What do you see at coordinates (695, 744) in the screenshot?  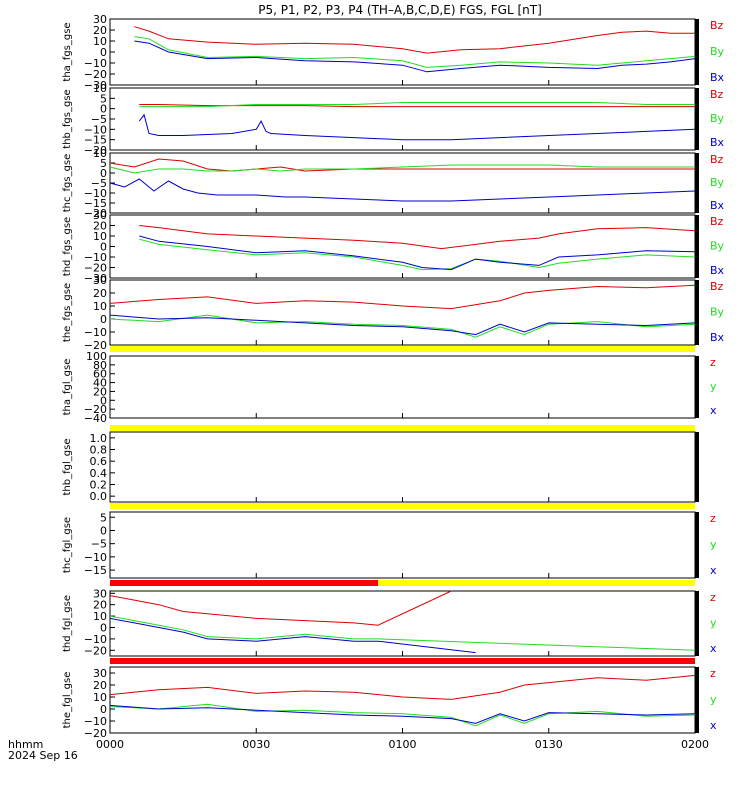 I see `x-tick-label: 0200` at bounding box center [695, 744].